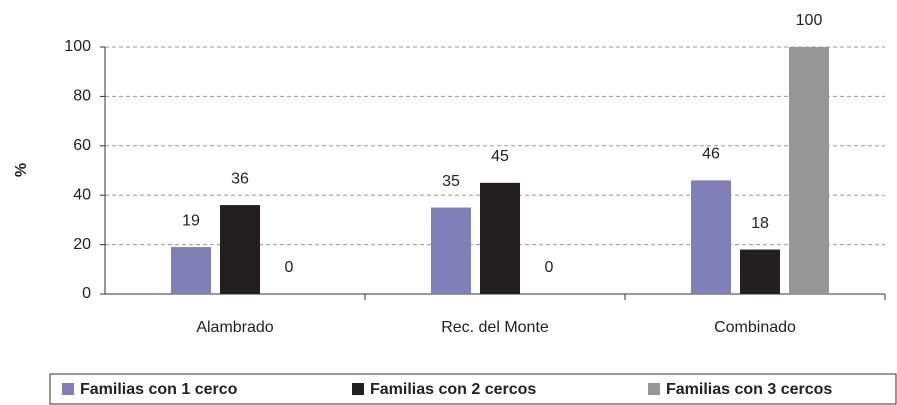  What do you see at coordinates (191, 220) in the screenshot?
I see `data-label: 19` at bounding box center [191, 220].